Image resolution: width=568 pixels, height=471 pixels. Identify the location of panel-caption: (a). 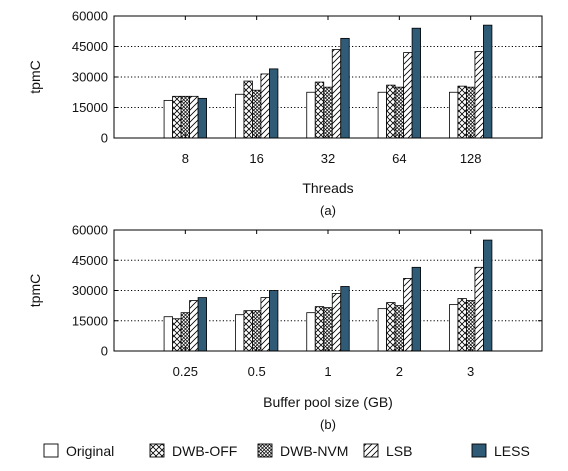
(328, 210).